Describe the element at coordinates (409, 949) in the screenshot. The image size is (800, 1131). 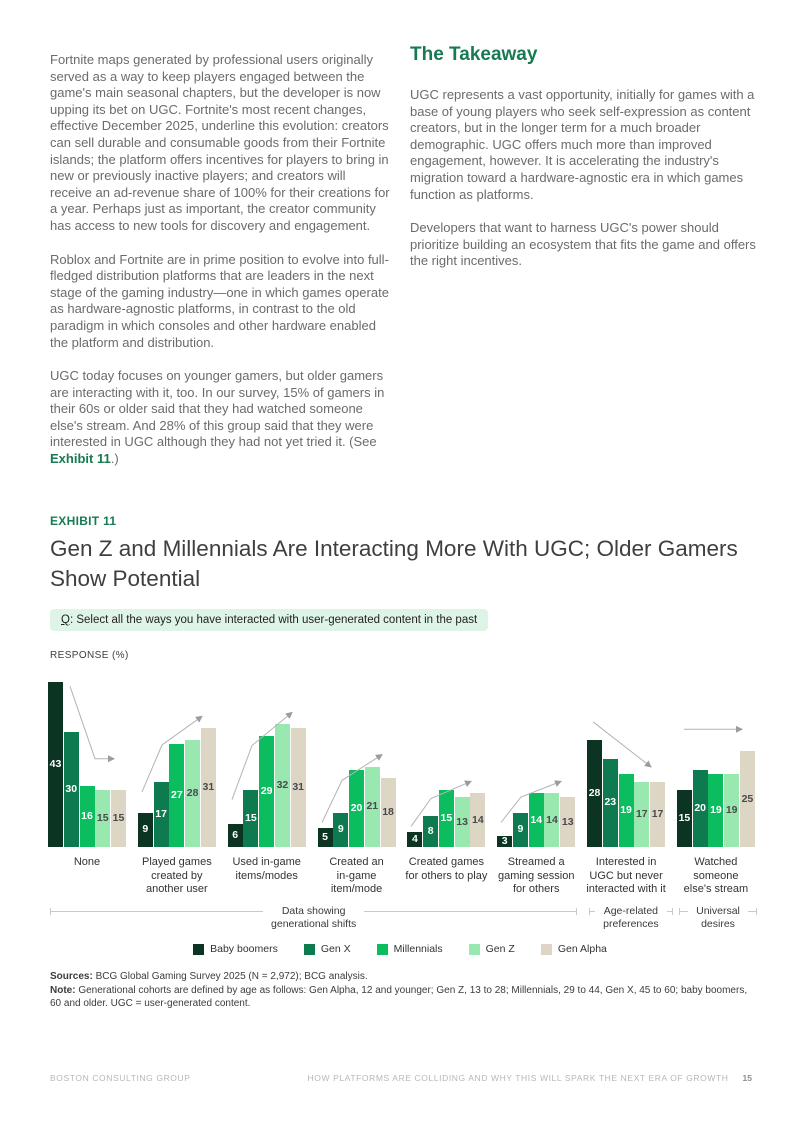
I see `legend-item: Millennials` at that location.